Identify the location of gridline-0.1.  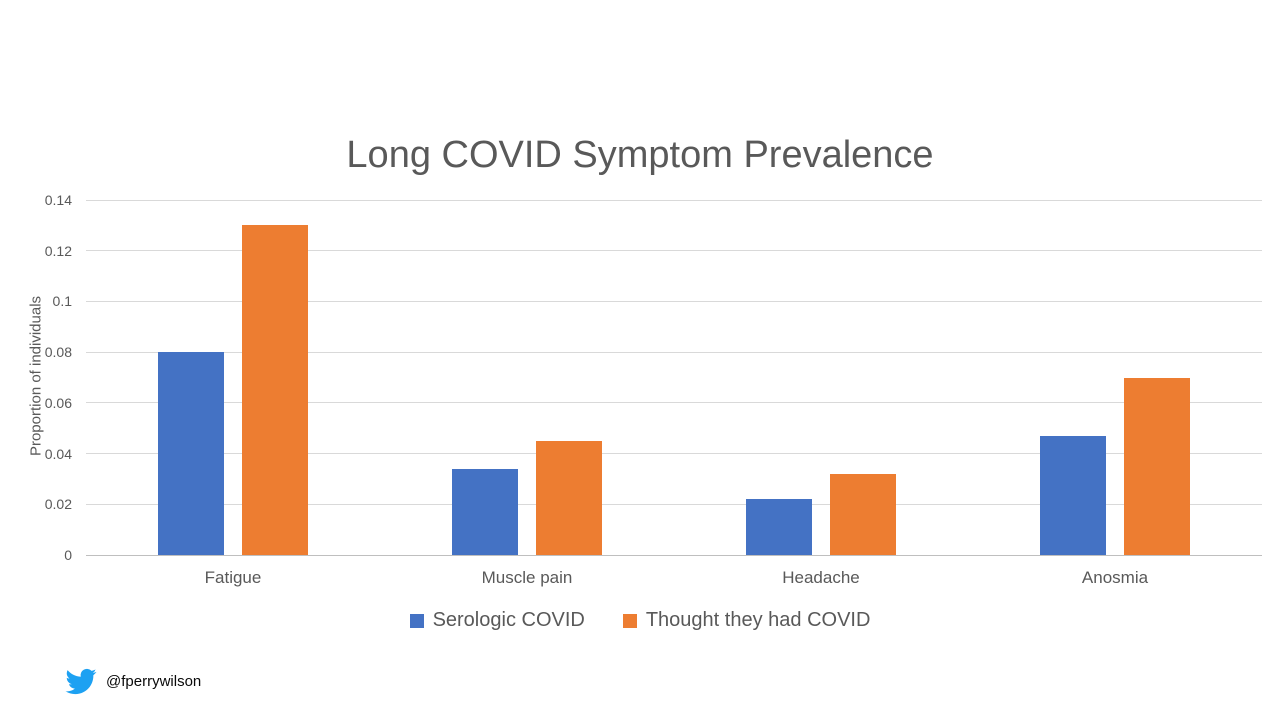
(674, 301).